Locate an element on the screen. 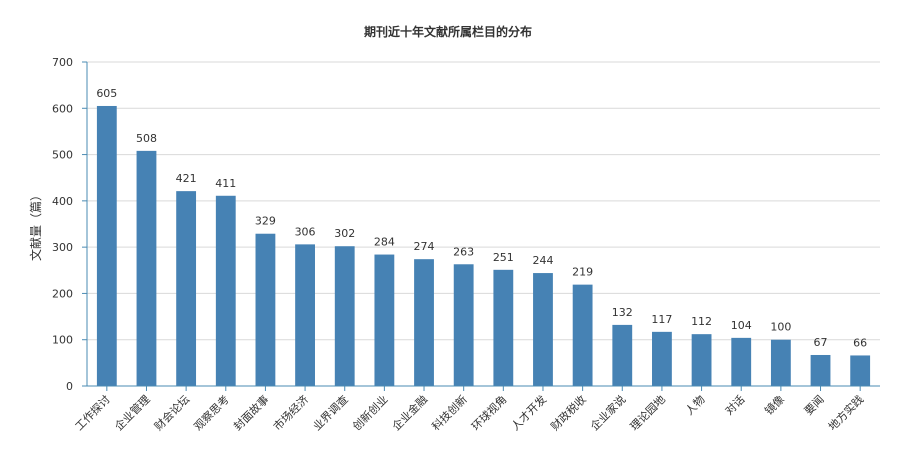  y-tick-label: 0 is located at coordinates (69, 386).